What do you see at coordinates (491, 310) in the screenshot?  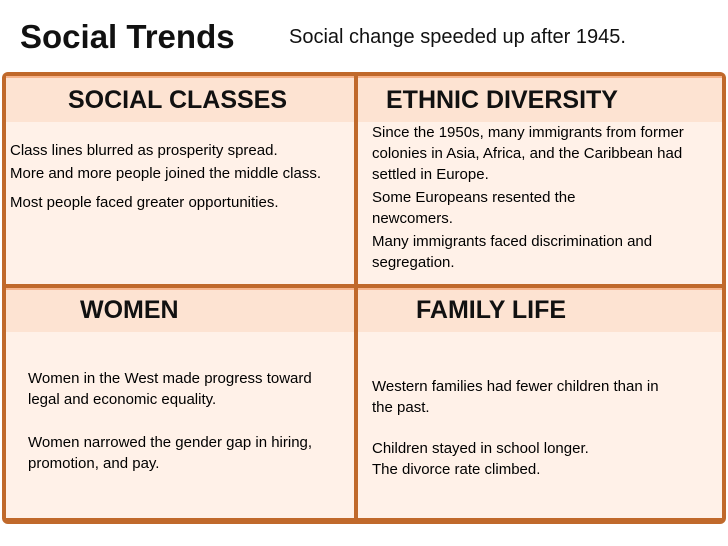 I see `family-life-heading: FAMILY LIFE` at bounding box center [491, 310].